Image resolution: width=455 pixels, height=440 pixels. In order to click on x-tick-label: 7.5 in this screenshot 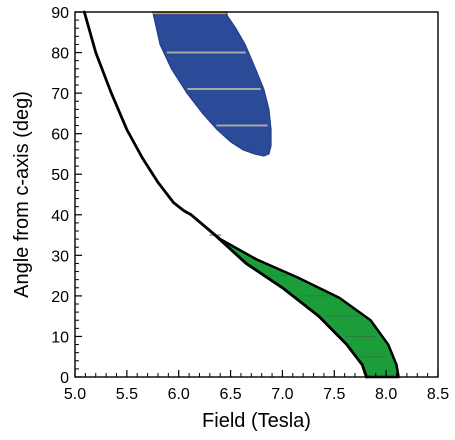, I will do `click(334, 394)`.